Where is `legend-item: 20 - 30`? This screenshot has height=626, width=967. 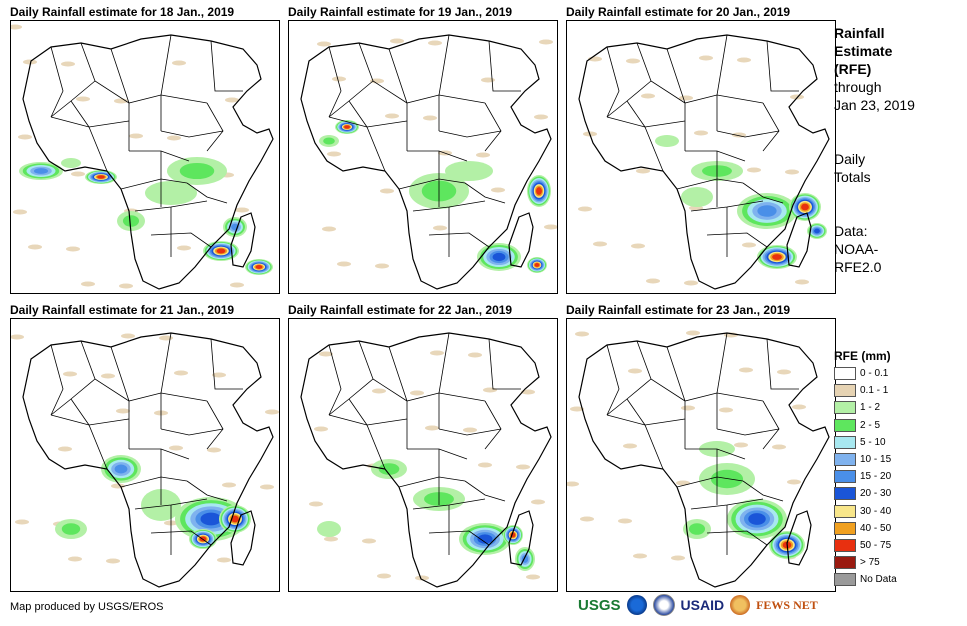 legend-item: 20 - 30 is located at coordinates (896, 493).